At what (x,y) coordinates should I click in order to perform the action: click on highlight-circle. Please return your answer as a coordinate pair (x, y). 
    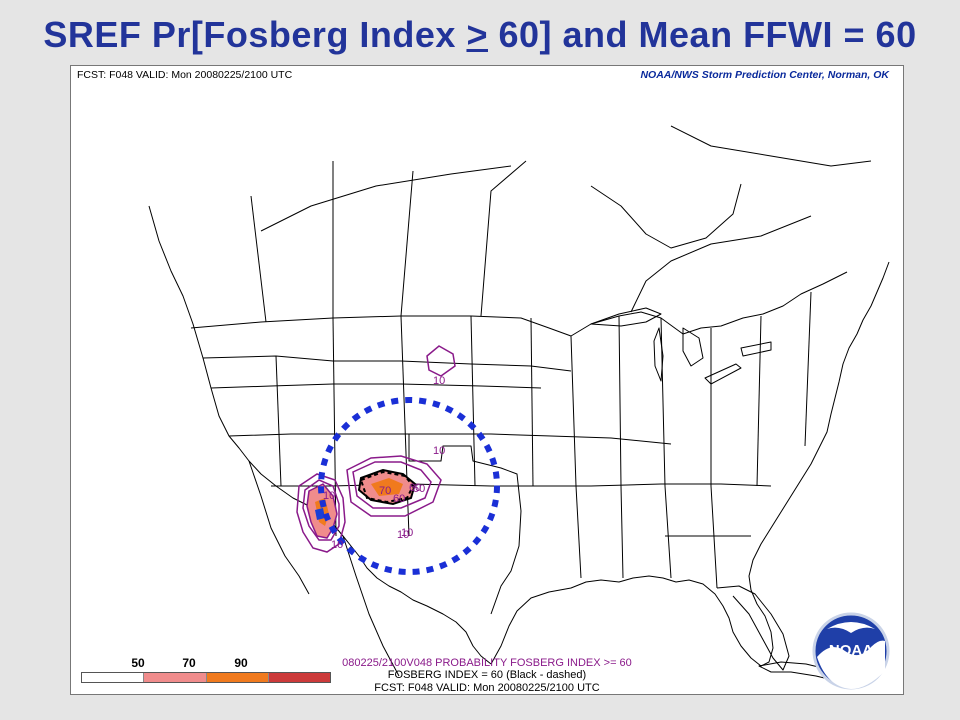
    Looking at the image, I should click on (409, 486).